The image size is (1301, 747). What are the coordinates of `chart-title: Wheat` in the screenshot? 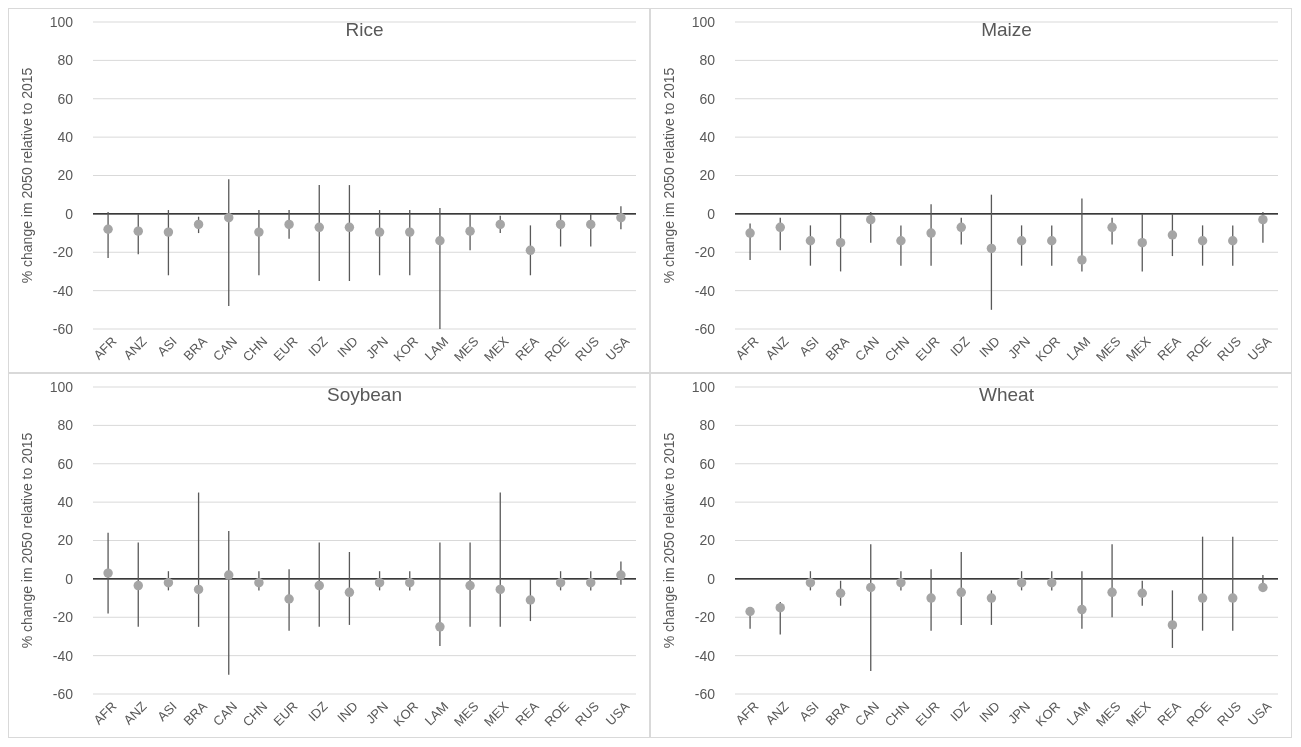 It's located at (1007, 394).